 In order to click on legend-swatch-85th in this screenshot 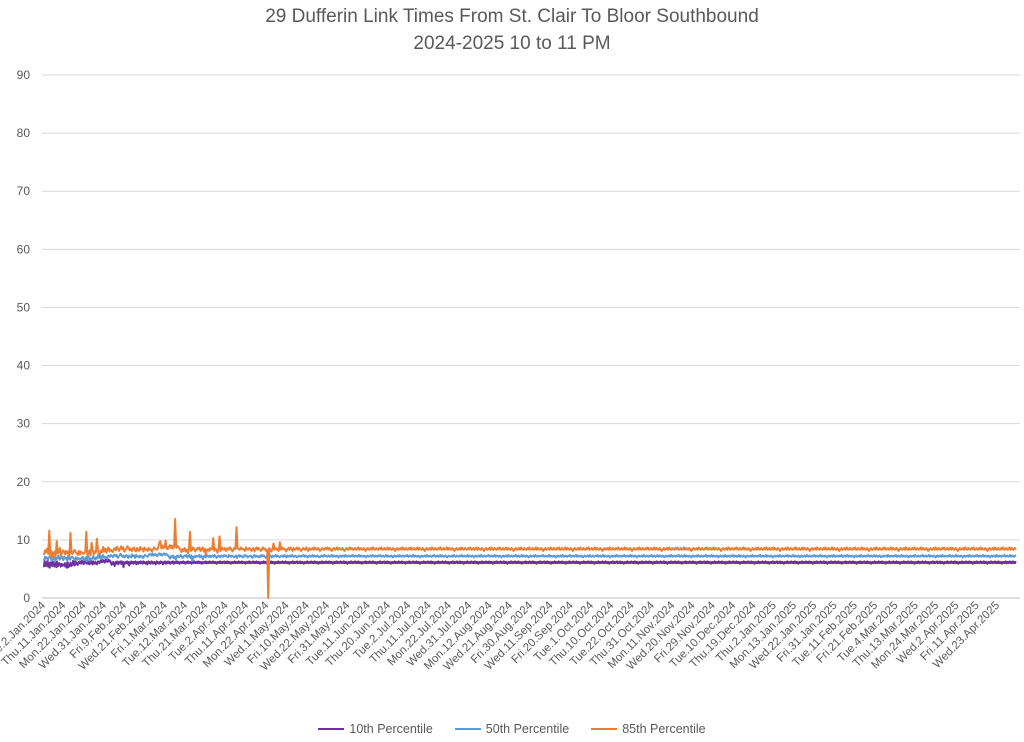, I will do `click(604, 729)`.